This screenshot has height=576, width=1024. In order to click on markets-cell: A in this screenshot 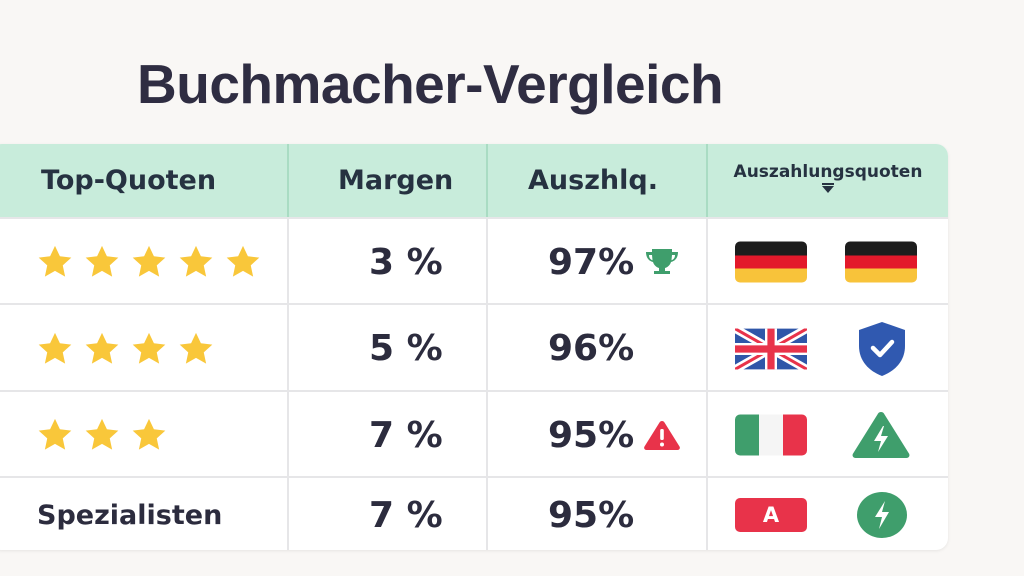, I will do `click(828, 514)`.